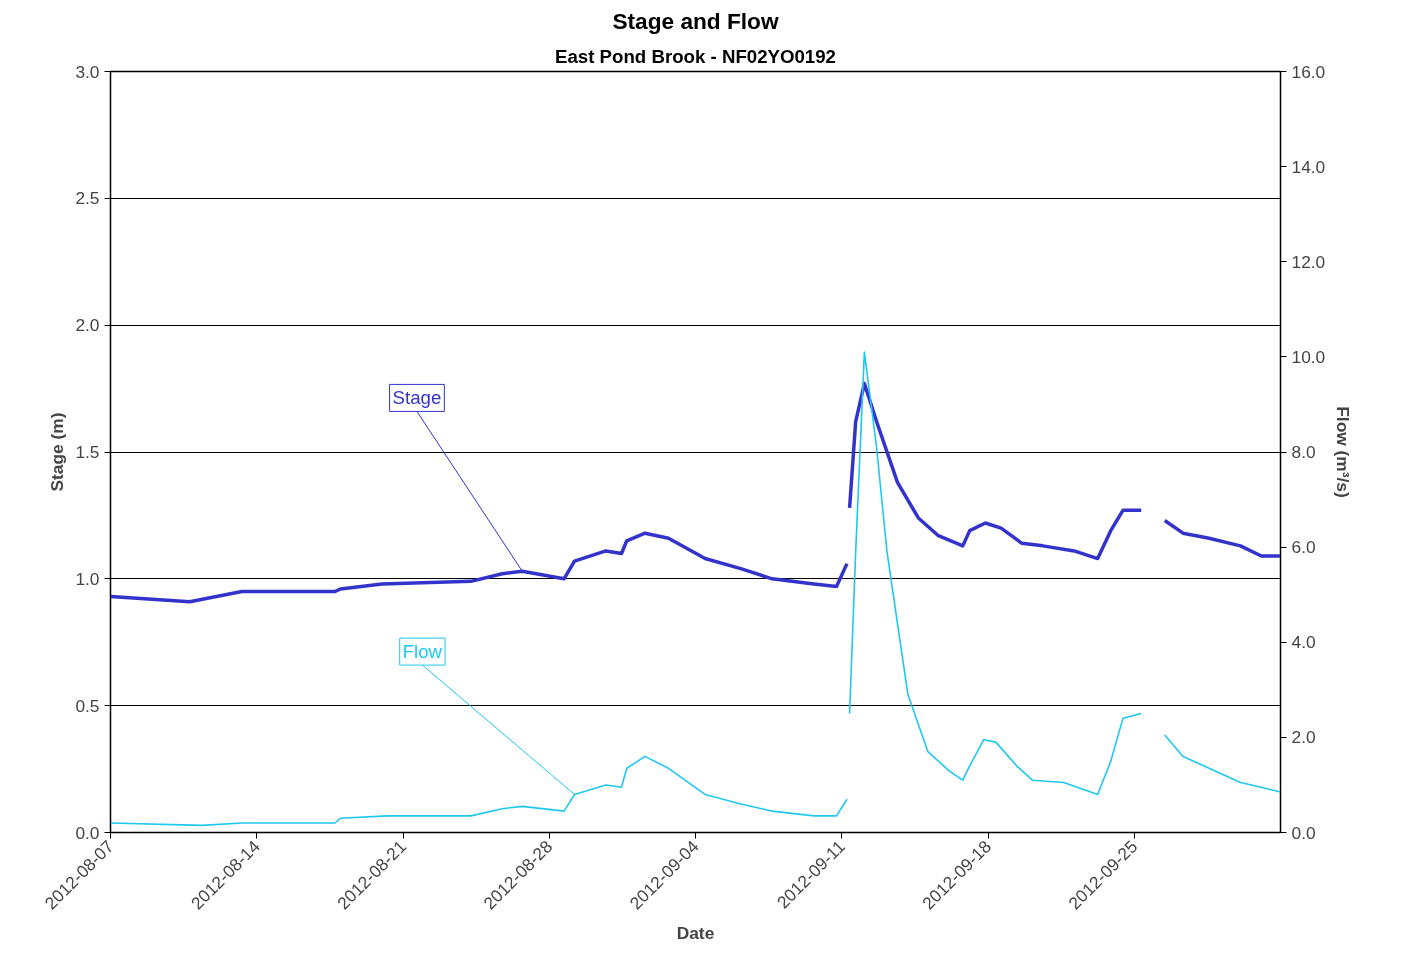 Image resolution: width=1402 pixels, height=953 pixels. I want to click on y2-tick-label: 8.0, so click(1303, 452).